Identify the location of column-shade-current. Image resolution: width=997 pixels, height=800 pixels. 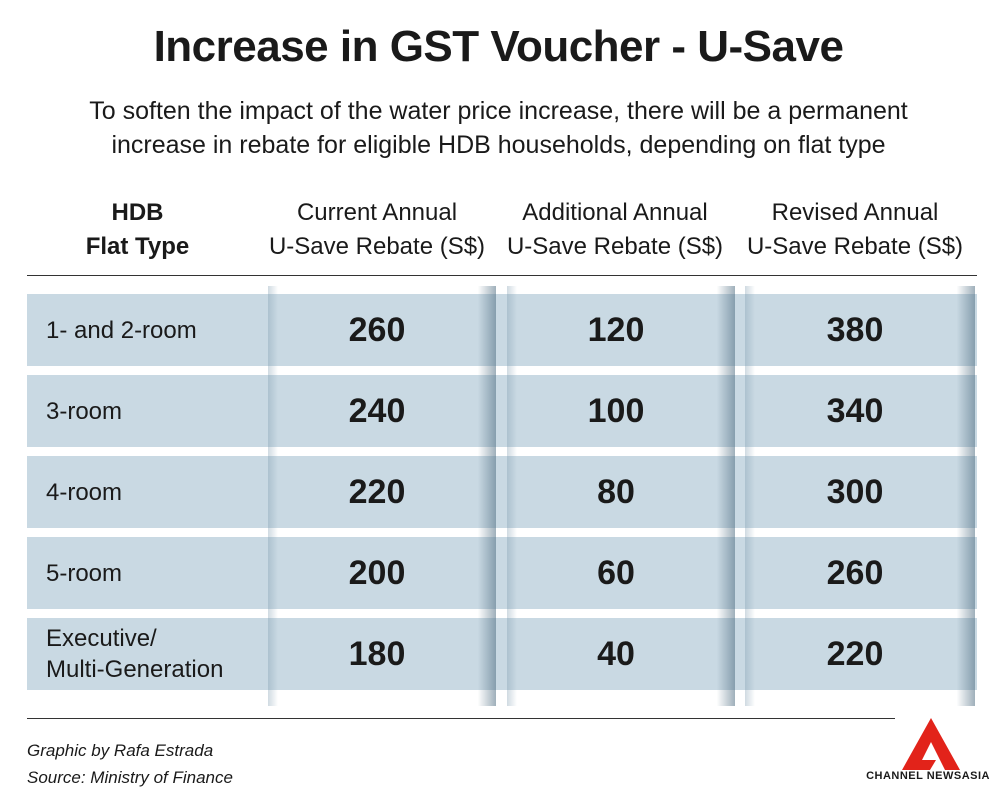
(382, 496).